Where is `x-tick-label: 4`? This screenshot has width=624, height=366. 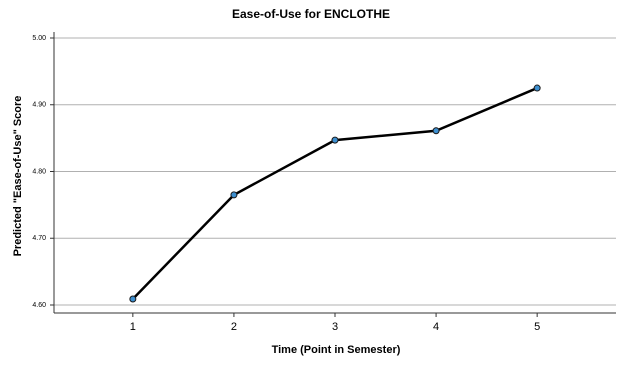 x-tick-label: 4 is located at coordinates (436, 327).